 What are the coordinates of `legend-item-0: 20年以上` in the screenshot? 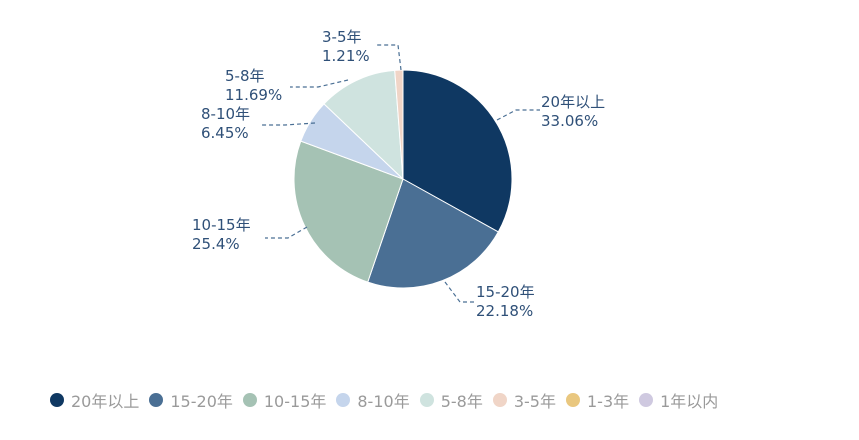 It's located at (94, 400).